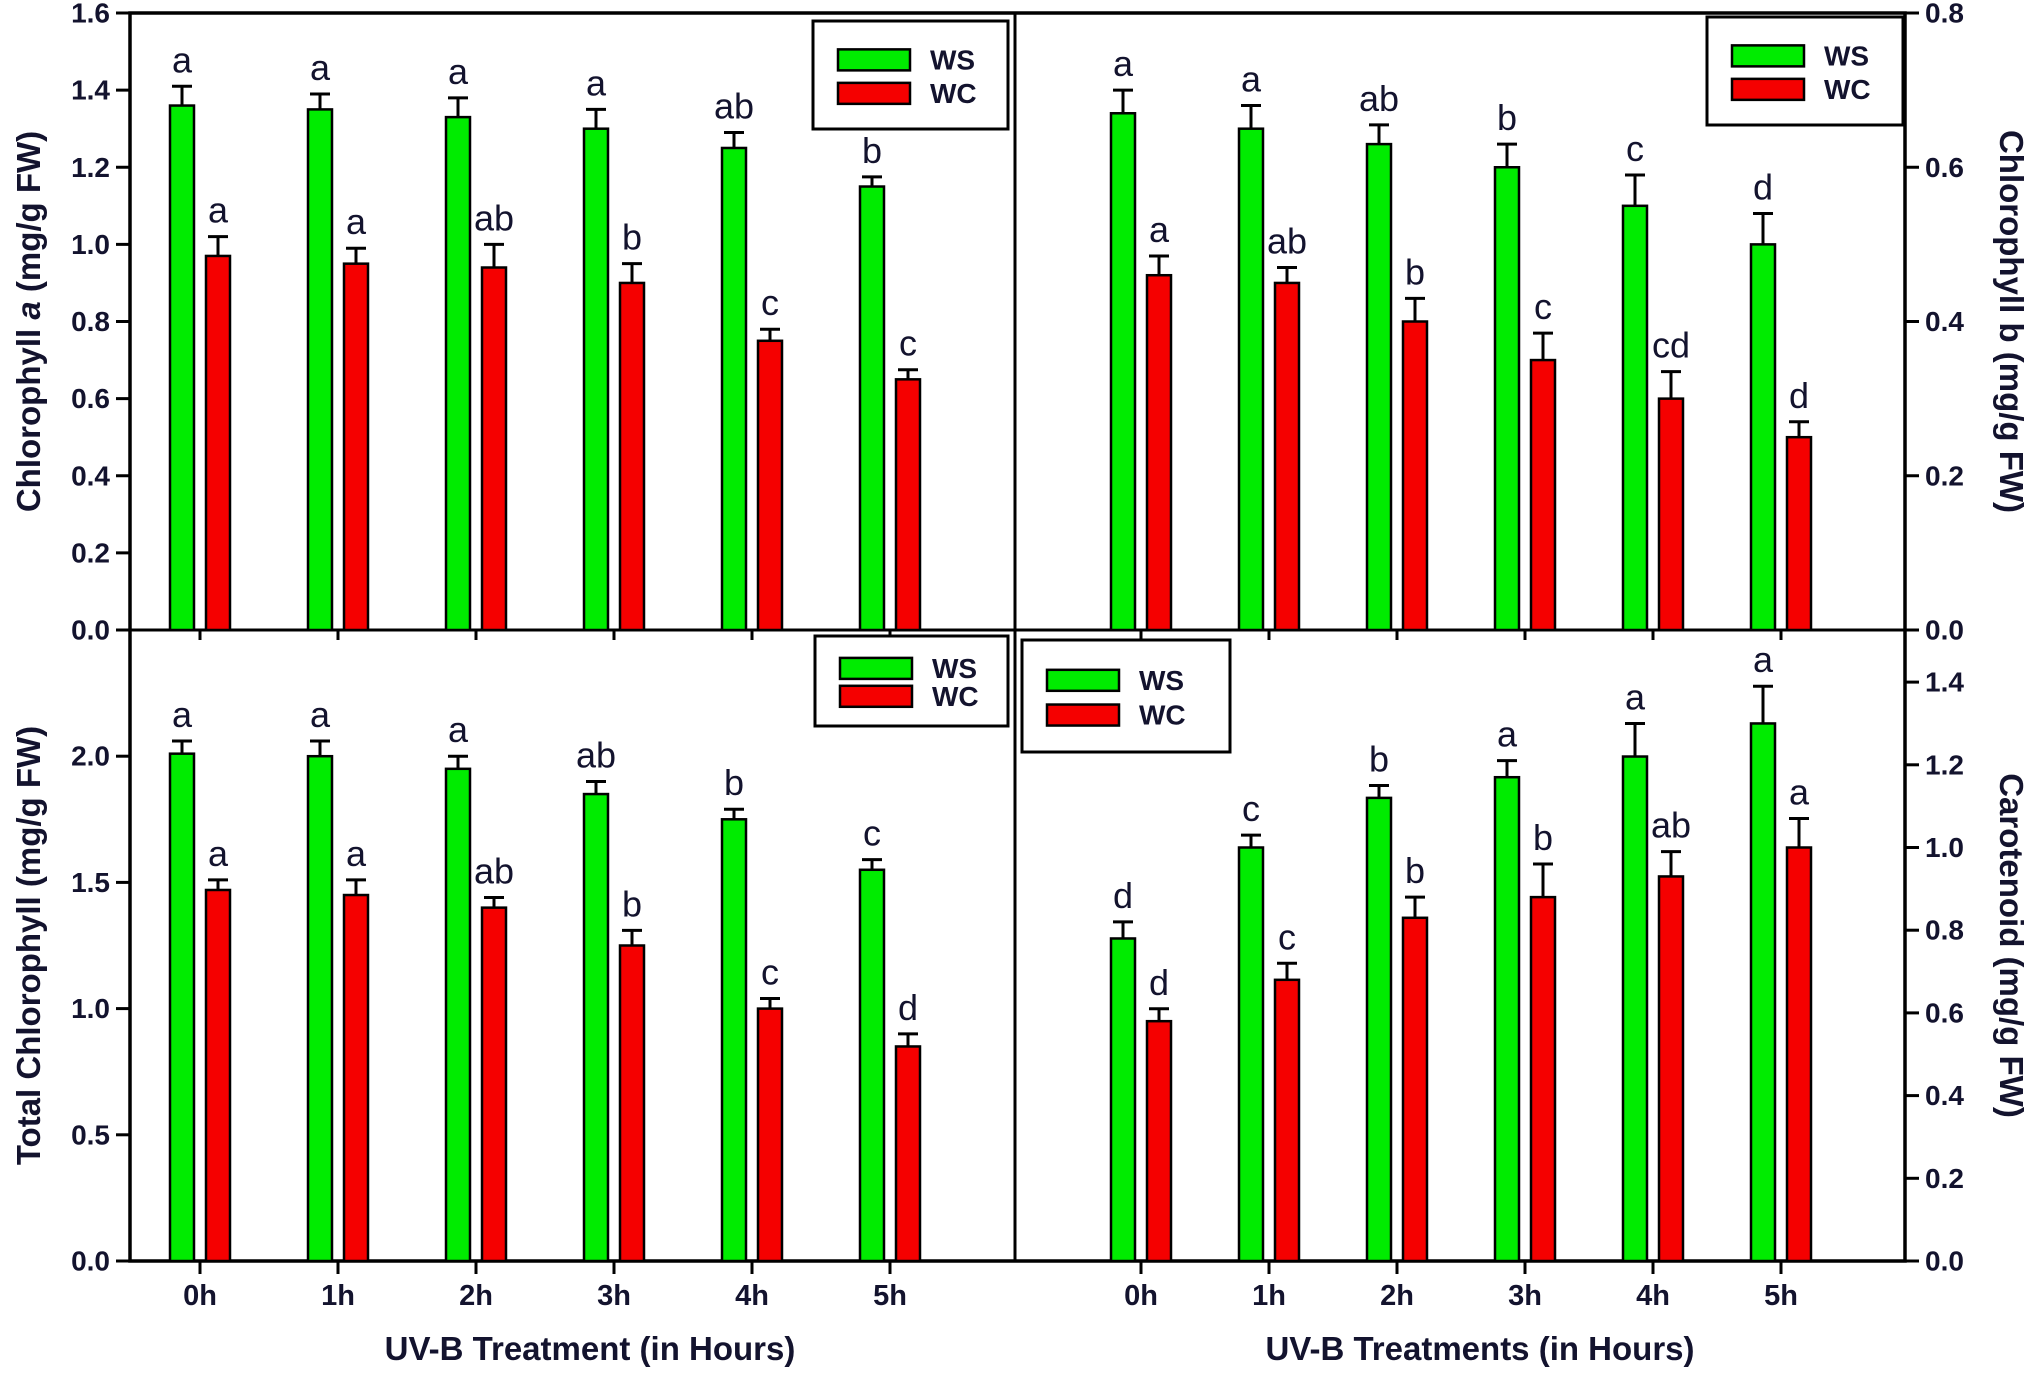 The width and height of the screenshot is (2033, 1378). I want to click on bar-carotenoid-ws-3h, so click(1507, 1019).